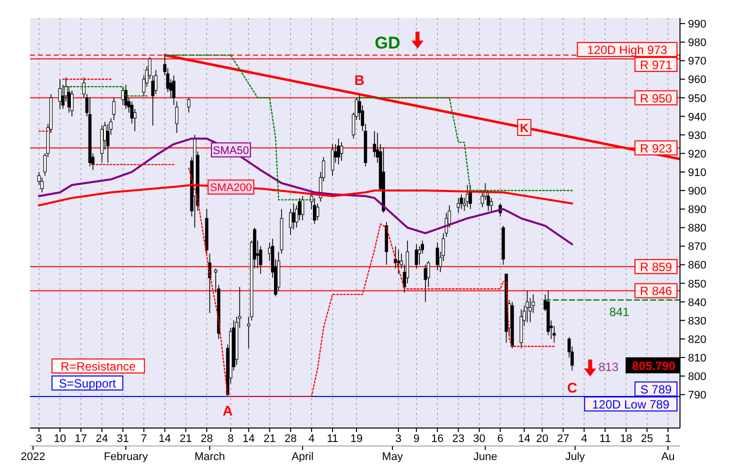 Image resolution: width=740 pixels, height=470 pixels. I want to click on x-tick-label: 10, so click(60, 439).